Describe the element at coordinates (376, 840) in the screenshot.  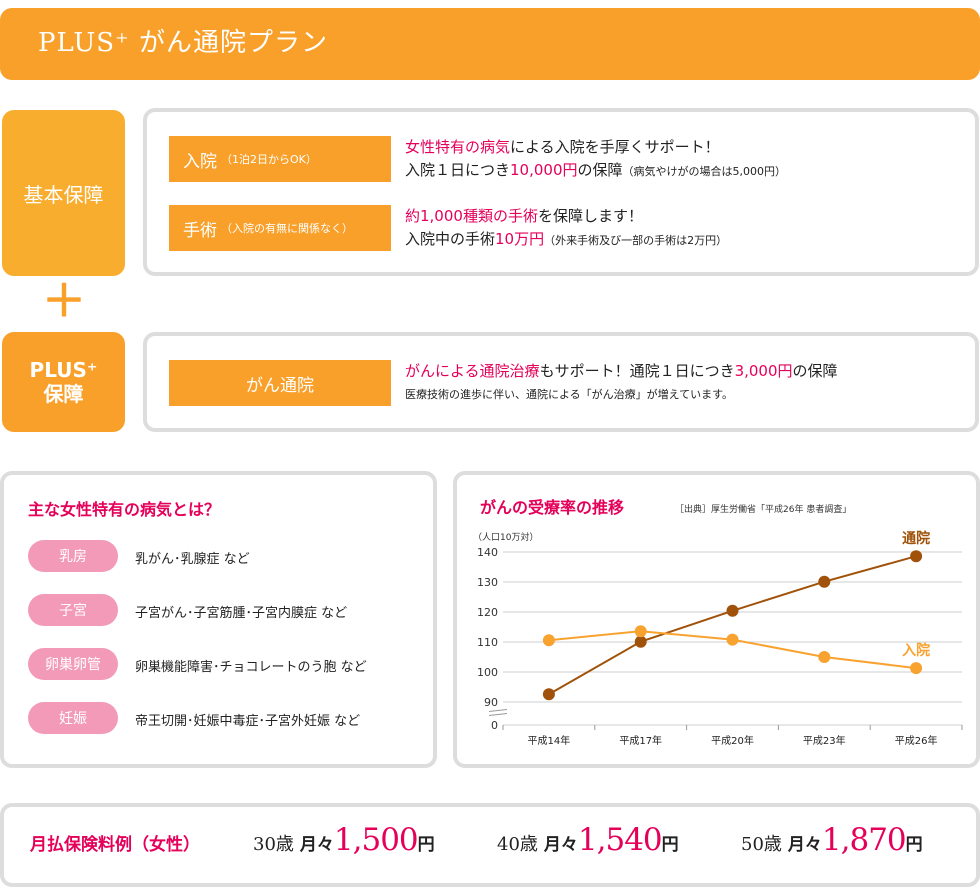
I see `premium-amount: 1,500` at that location.